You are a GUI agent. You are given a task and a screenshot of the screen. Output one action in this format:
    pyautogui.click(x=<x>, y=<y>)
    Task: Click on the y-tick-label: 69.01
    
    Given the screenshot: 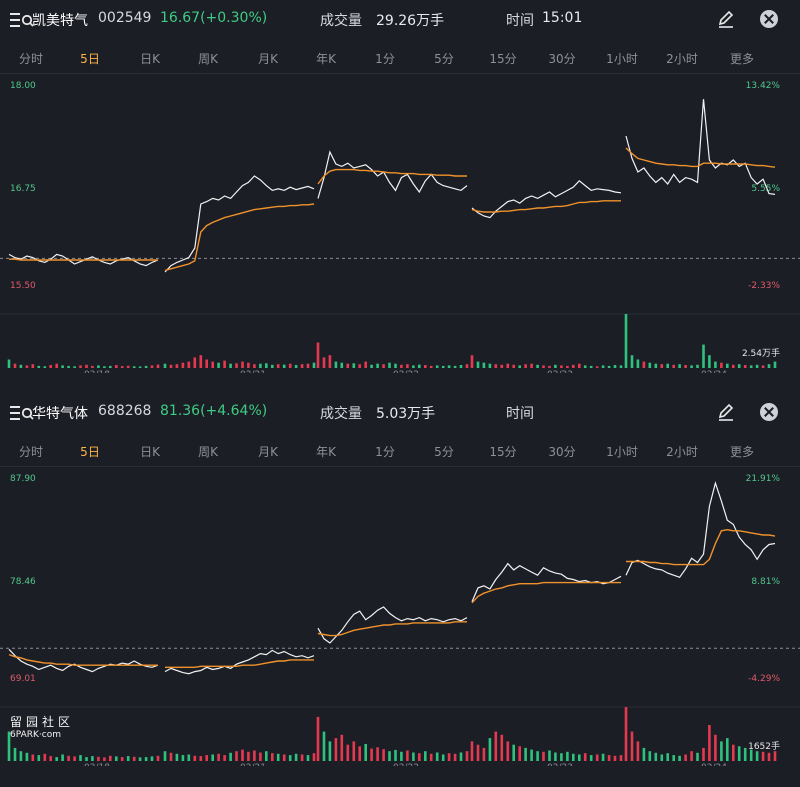 What is the action you would take?
    pyautogui.click(x=23, y=679)
    